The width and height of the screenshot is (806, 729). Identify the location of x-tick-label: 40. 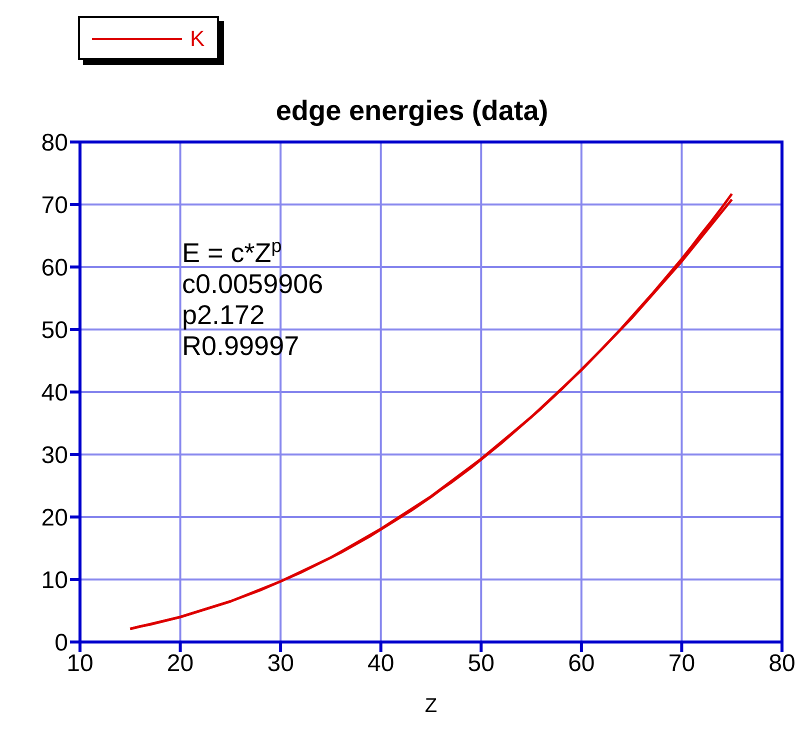
(381, 664).